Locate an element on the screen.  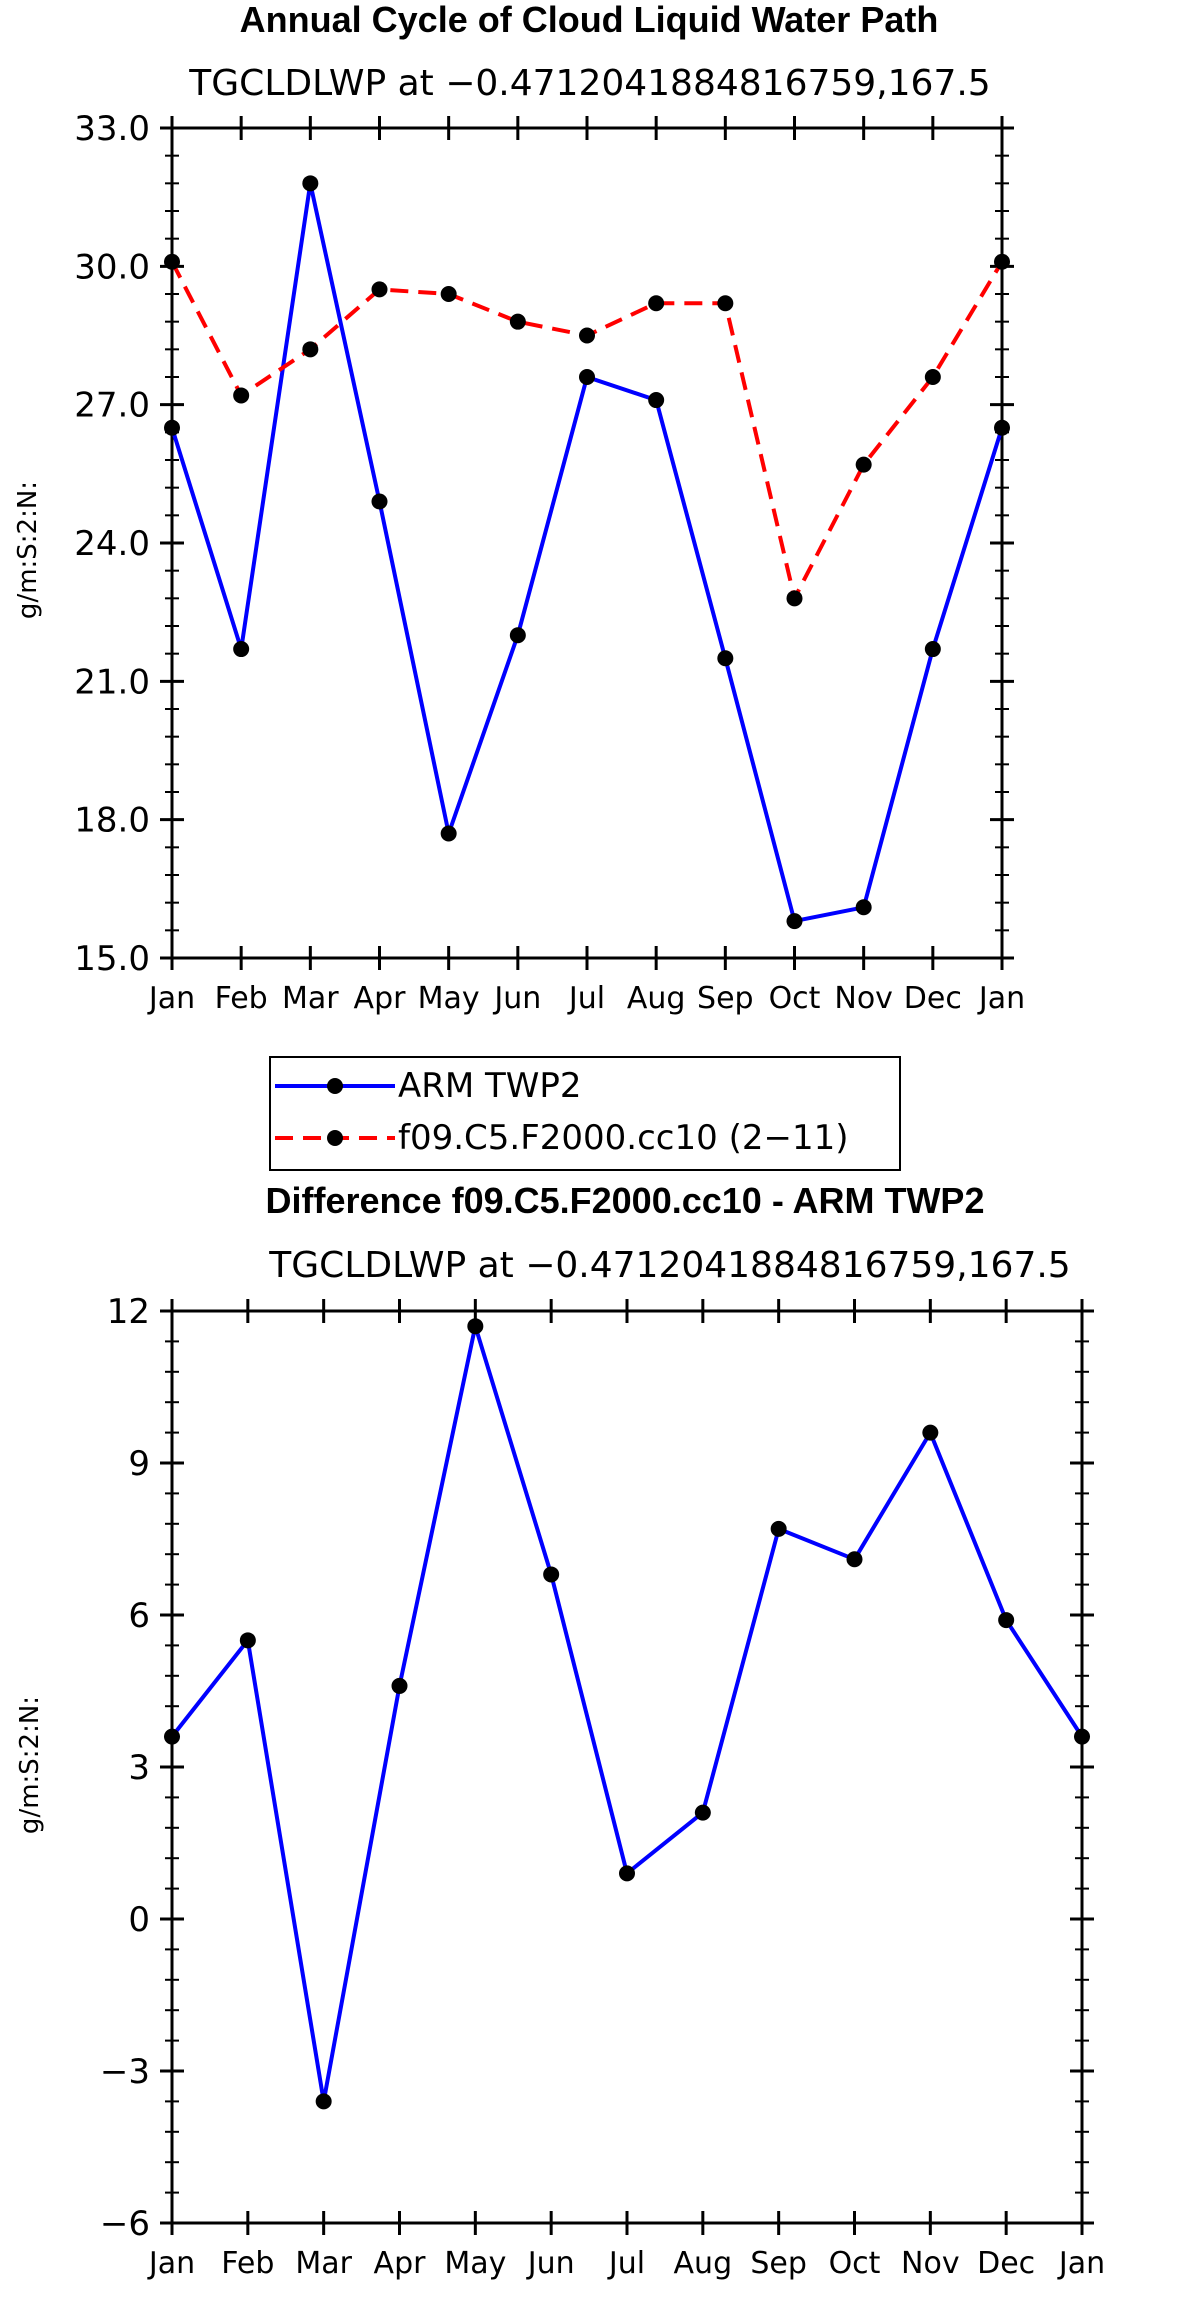
x-tick-label: Feb is located at coordinates (241, 998).